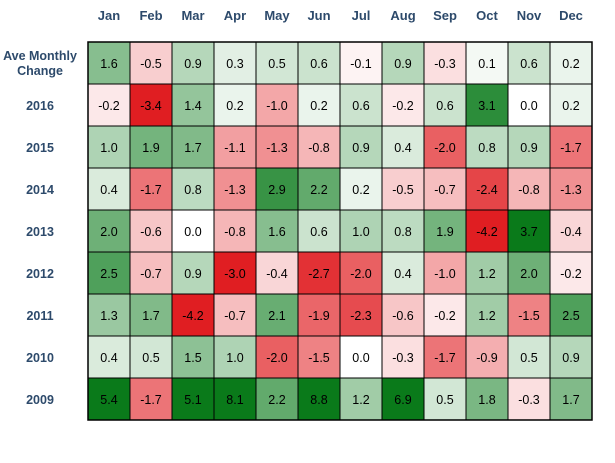  I want to click on heatmap-cell-2014-dec, so click(571, 189).